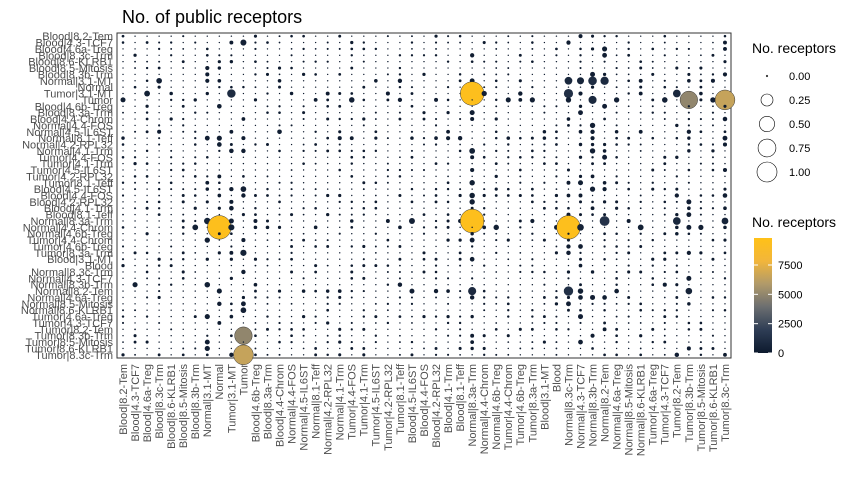 This screenshot has height=480, width=864. What do you see at coordinates (630, 410) in the screenshot?
I see `x-tick-label: Normal|8.5-Mitosis` at bounding box center [630, 410].